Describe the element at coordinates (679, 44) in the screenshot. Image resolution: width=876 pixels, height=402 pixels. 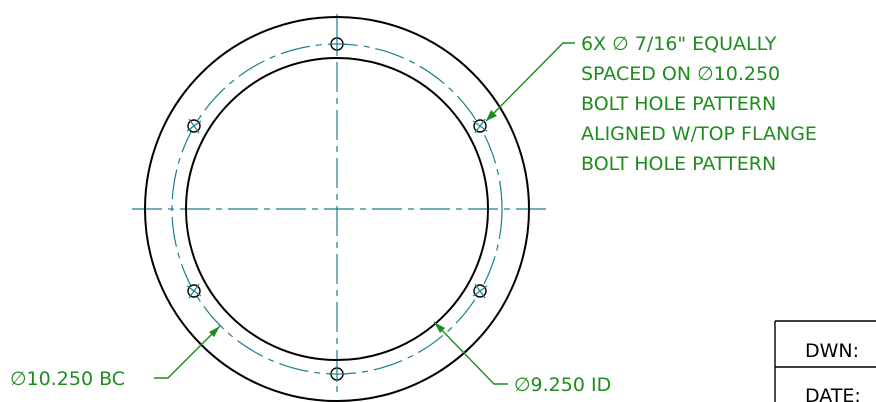
I see `hole-note-line-1: 6X ∅ 7/16" EQUALLY` at that location.